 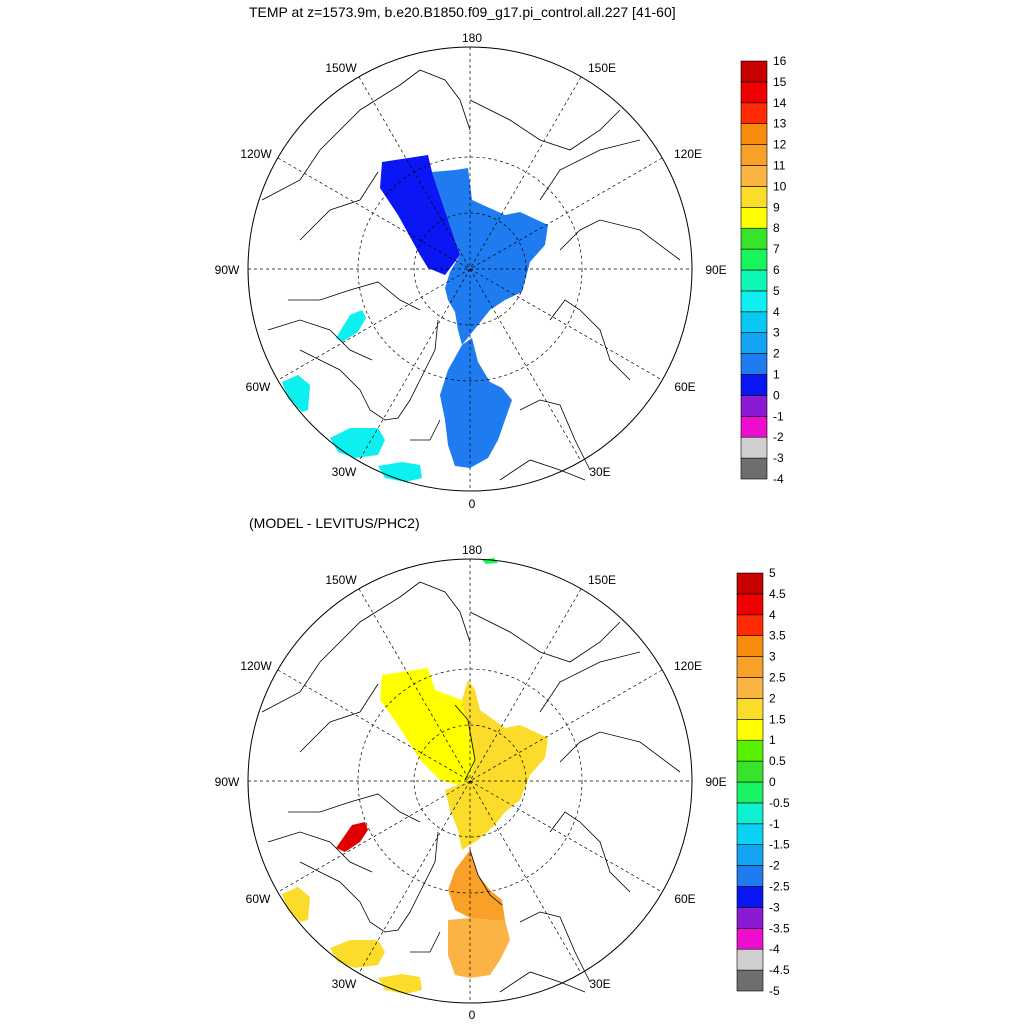 What do you see at coordinates (776, 228) in the screenshot?
I see `top-colorbar-tick-label: 8` at bounding box center [776, 228].